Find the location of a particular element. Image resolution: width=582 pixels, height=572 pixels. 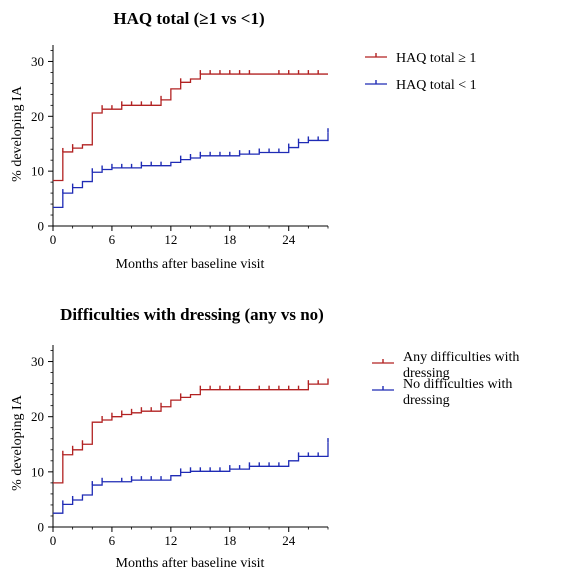

legend-label: Any difficulties with dressing is located at coordinates (461, 365).